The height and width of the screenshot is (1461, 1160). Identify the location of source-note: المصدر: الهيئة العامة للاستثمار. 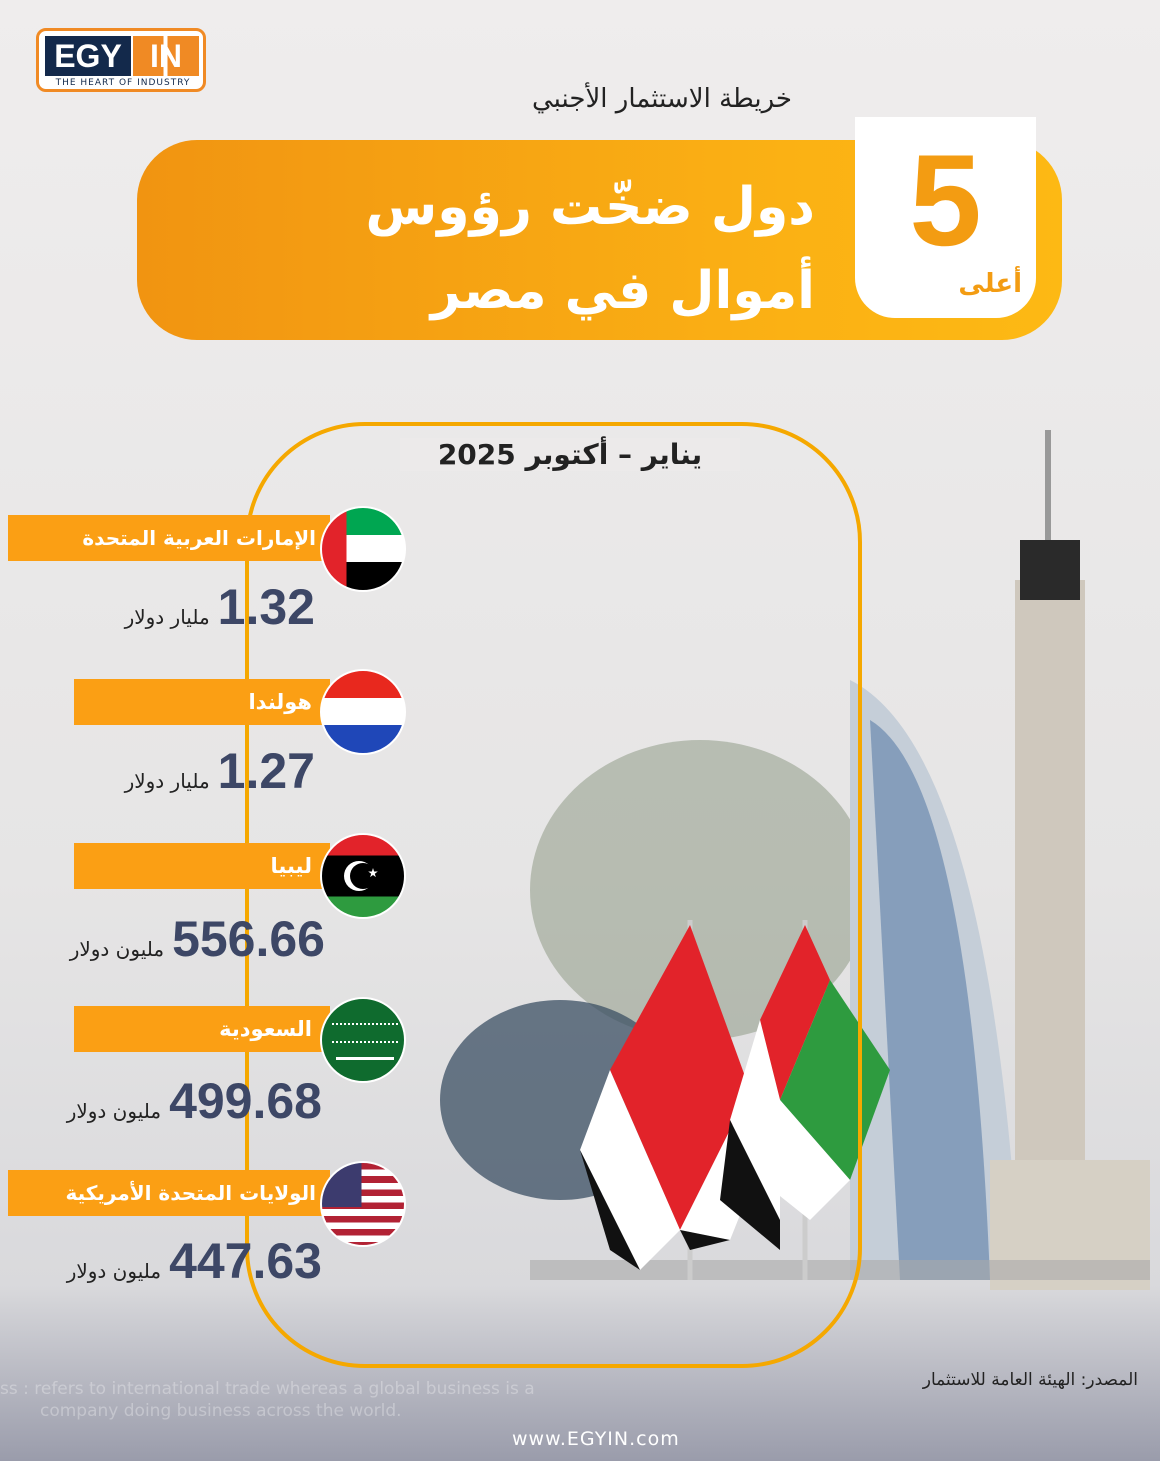
(1030, 1380).